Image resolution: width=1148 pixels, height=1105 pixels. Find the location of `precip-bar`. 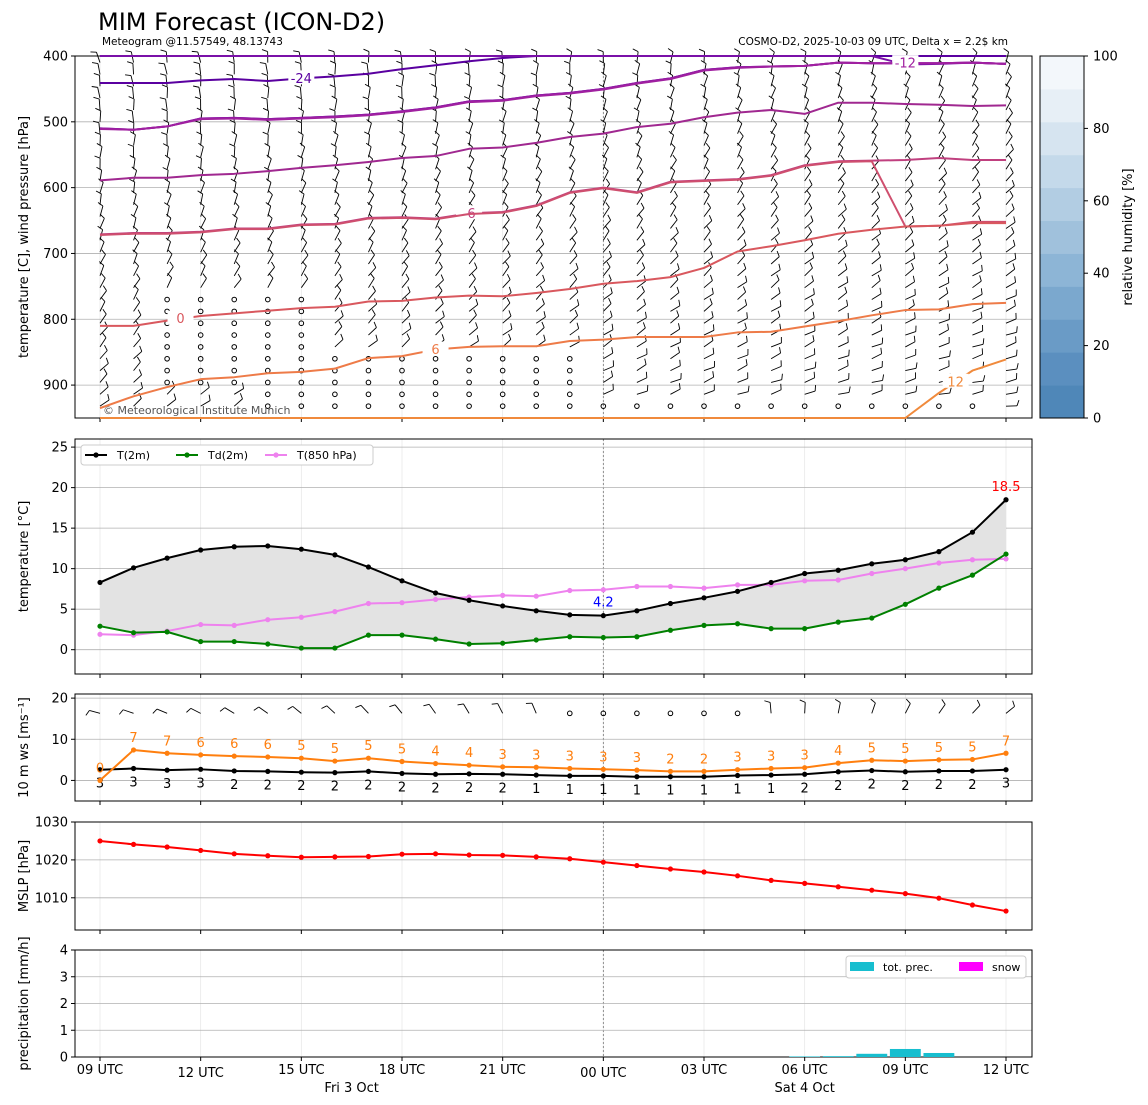

precip-bar is located at coordinates (805, 1056).